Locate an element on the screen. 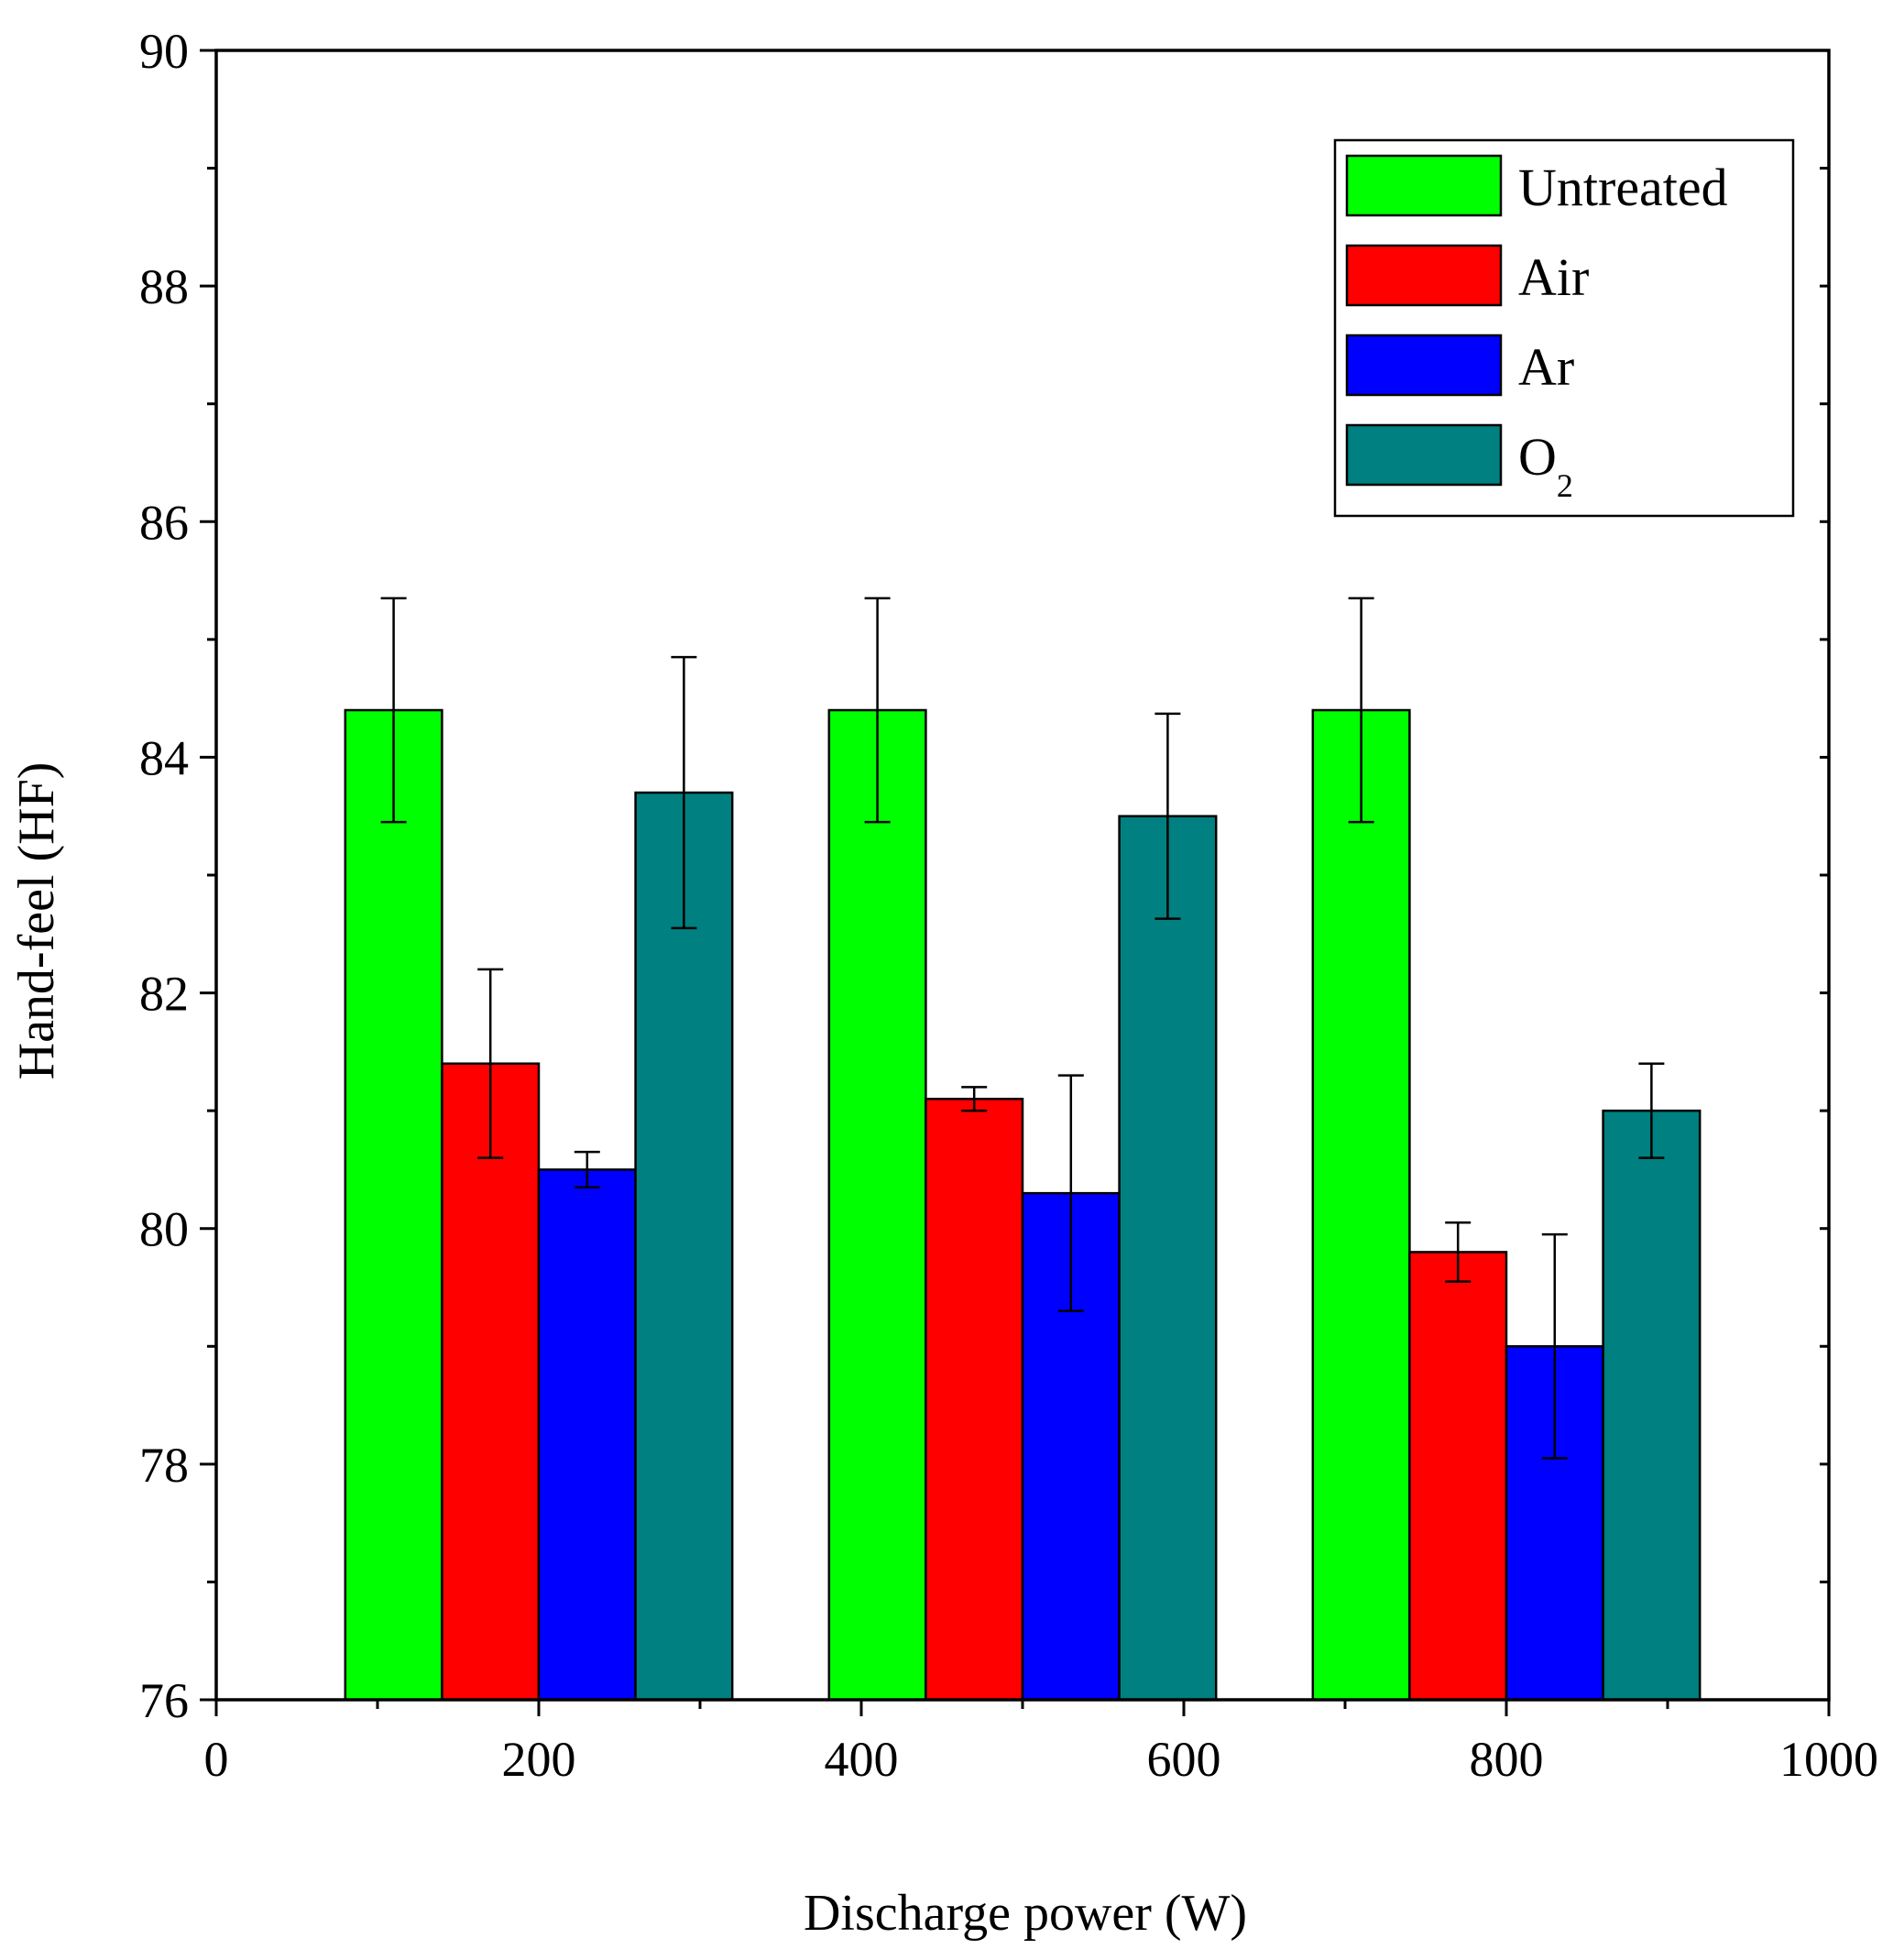 The width and height of the screenshot is (1904, 1960). legend-swatch-air is located at coordinates (1424, 275).